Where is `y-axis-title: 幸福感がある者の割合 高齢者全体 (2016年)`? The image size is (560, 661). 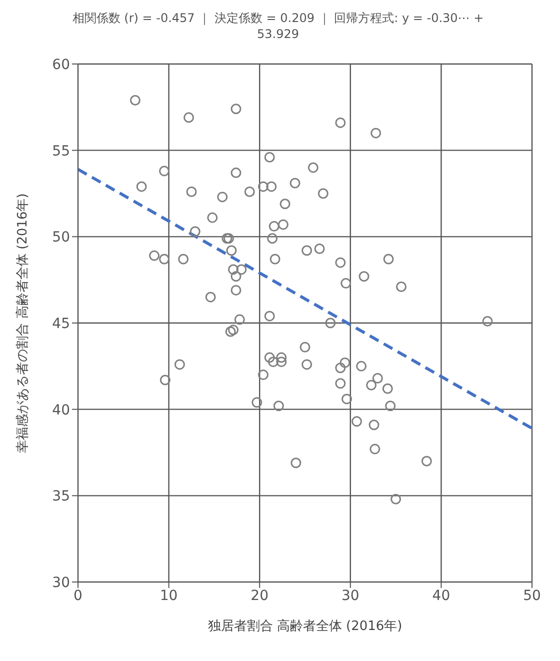
y-axis-title: 幸福感がある者の割合 高齢者全体 (2016年) is located at coordinates (22, 323).